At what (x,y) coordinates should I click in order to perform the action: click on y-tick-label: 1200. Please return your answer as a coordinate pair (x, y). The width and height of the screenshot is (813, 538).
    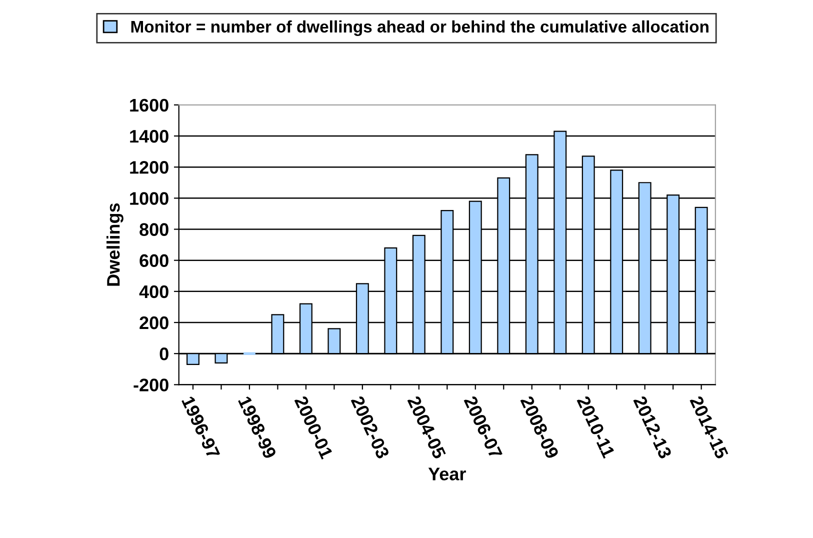
    Looking at the image, I should click on (149, 167).